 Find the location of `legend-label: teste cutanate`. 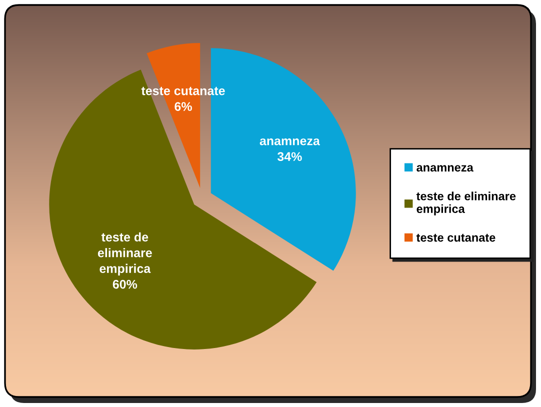

legend-label: teste cutanate is located at coordinates (456, 238).